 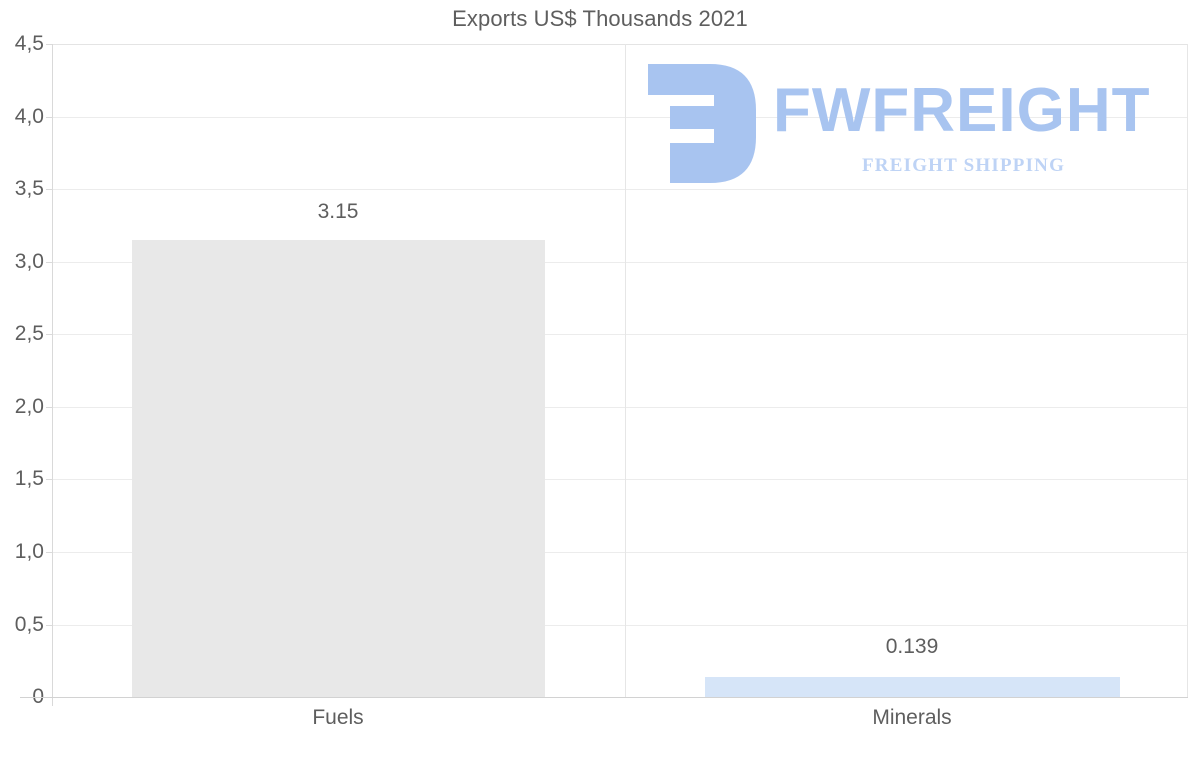 What do you see at coordinates (604, 697) in the screenshot?
I see `x-axis-line` at bounding box center [604, 697].